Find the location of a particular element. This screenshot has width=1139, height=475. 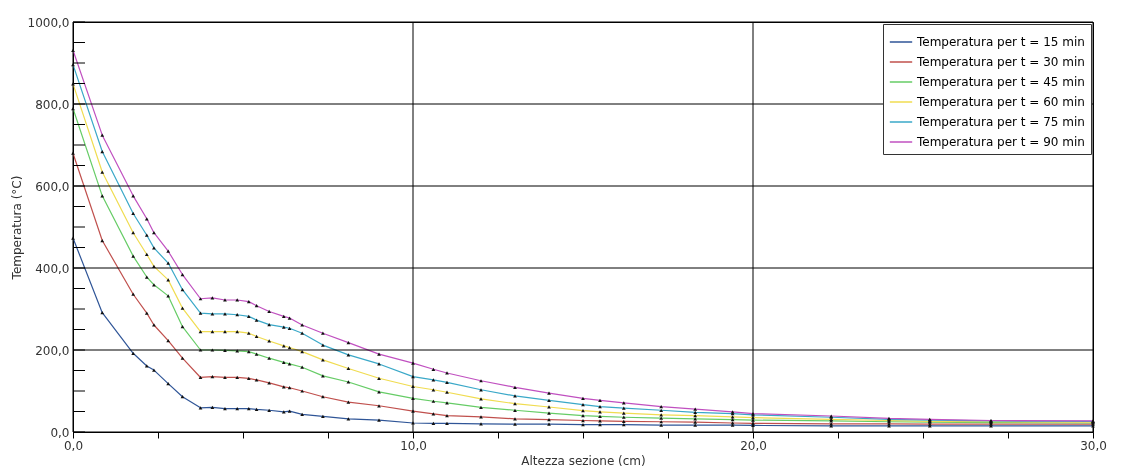

y-tick-label: 0,0 is located at coordinates (60, 432).